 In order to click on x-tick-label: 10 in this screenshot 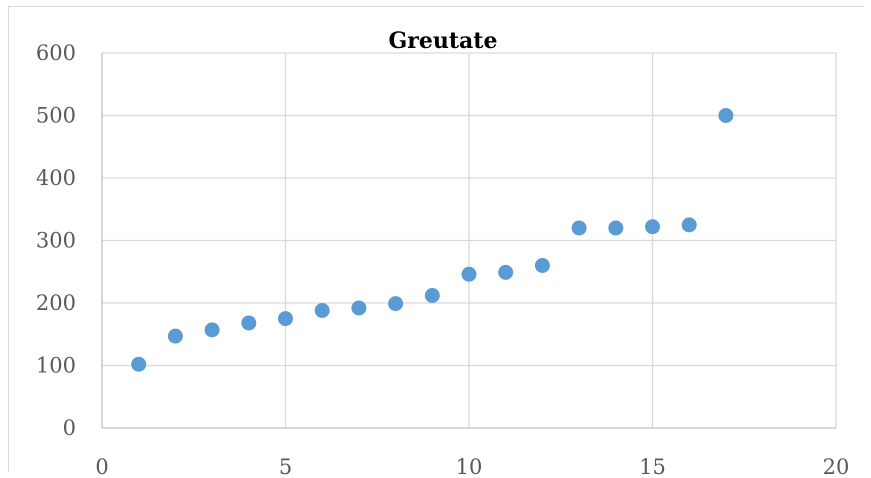, I will do `click(469, 466)`.